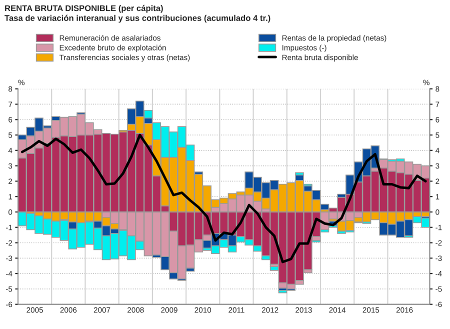  Describe the element at coordinates (84, 8) in the screenshot. I see `chart-title: RENTA BRUTA DISPONIBLE (per cápita)` at that location.